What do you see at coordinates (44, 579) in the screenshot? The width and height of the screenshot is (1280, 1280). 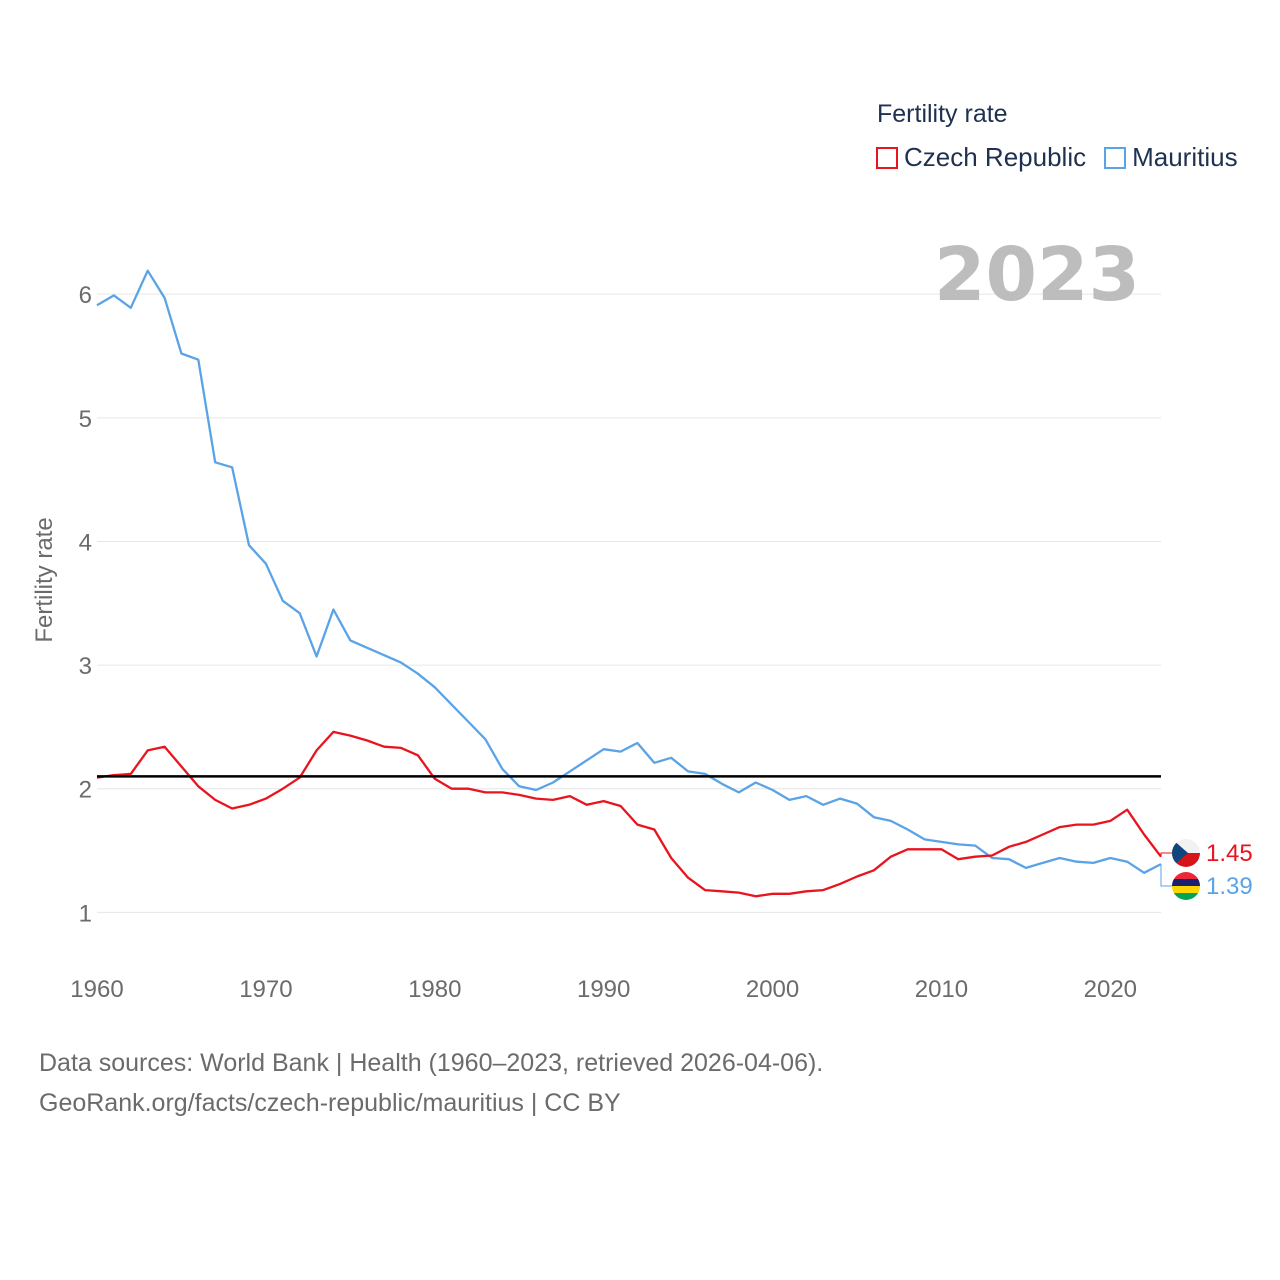 I see `y-axis-title: Fertility rate` at bounding box center [44, 579].